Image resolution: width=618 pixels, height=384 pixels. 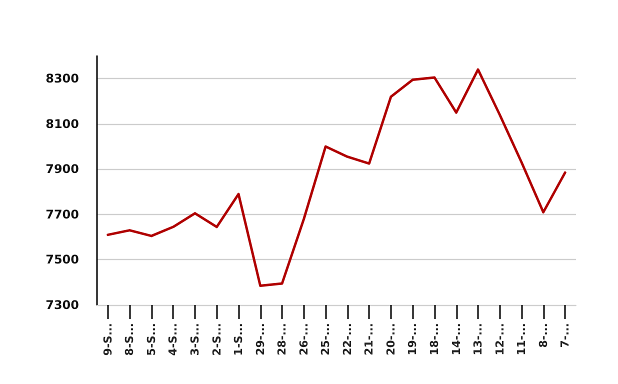 What do you see at coordinates (62, 214) in the screenshot?
I see `y-tick-label: 7700` at bounding box center [62, 214].